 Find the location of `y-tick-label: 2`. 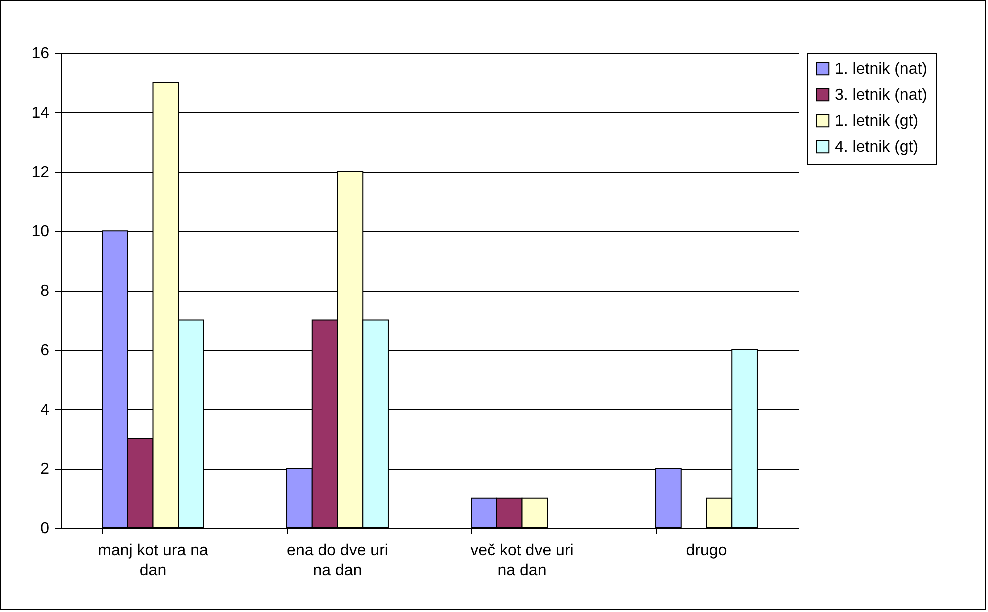

y-tick-label: 2 is located at coordinates (45, 469).